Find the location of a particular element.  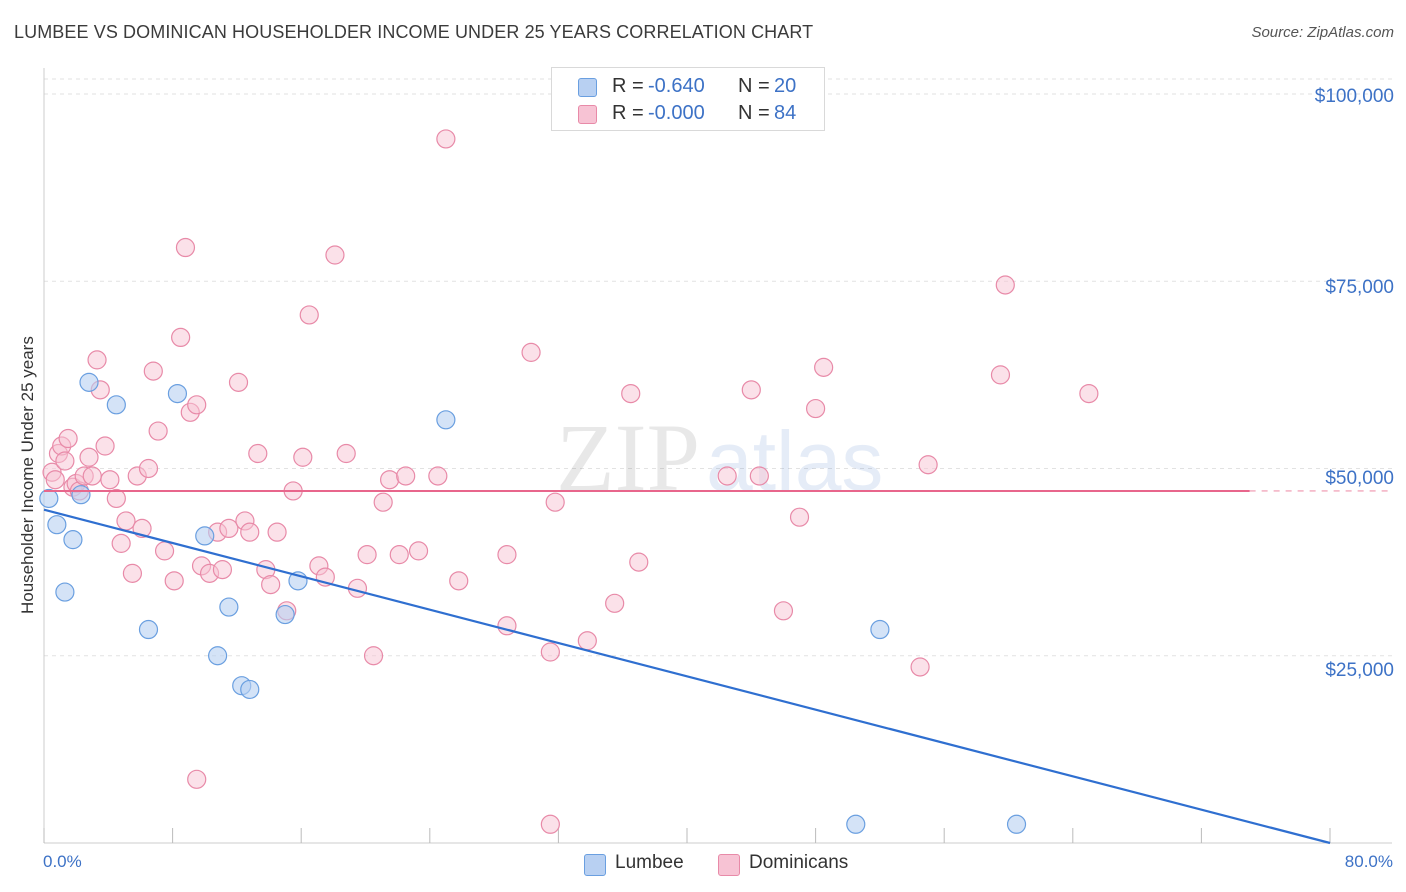

watermark-zip: ZIP is located at coordinates (628, 457).